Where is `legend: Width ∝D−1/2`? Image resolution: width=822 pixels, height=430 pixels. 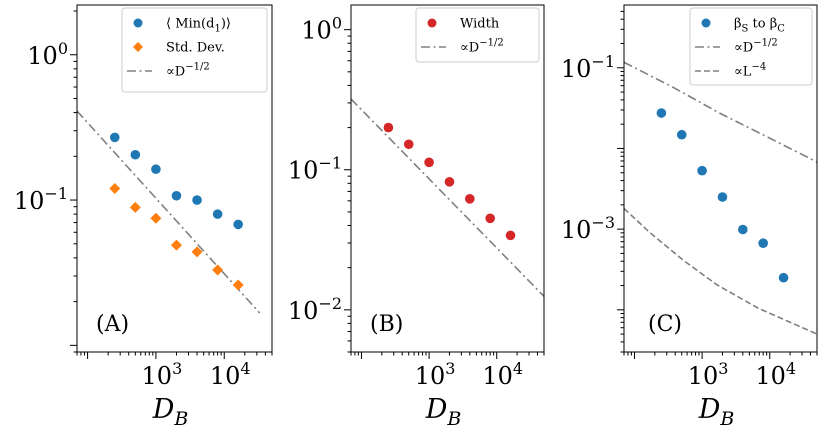 legend: Width ∝D−1/2 is located at coordinates (477, 35).